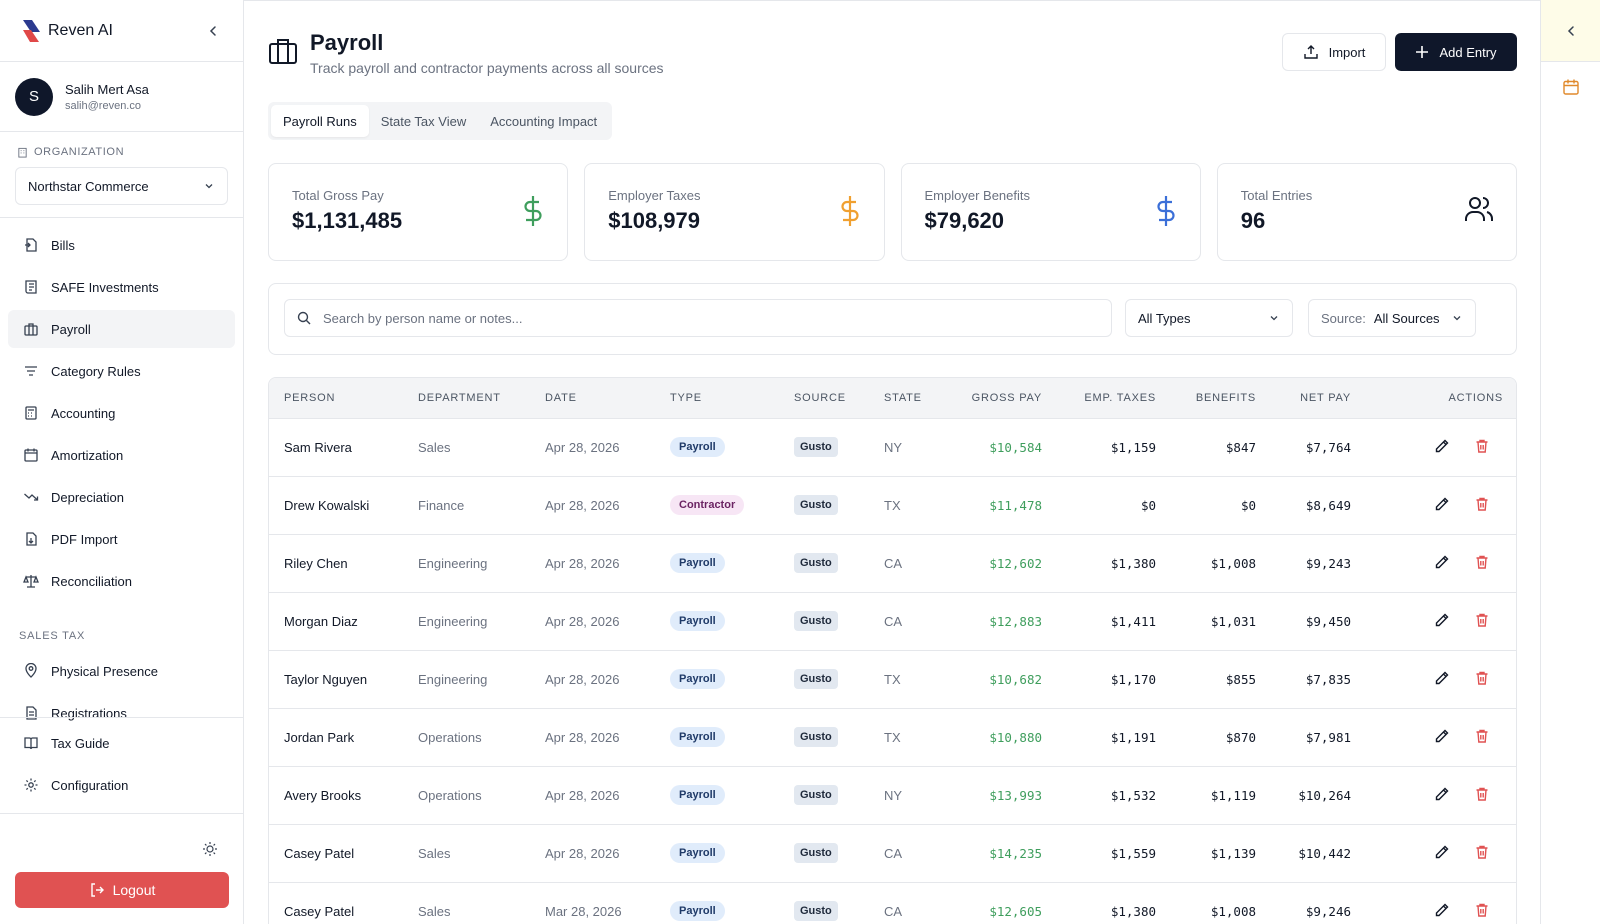 Image resolution: width=1600 pixels, height=924 pixels. I want to click on cell-type: Payroll, so click(717, 679).